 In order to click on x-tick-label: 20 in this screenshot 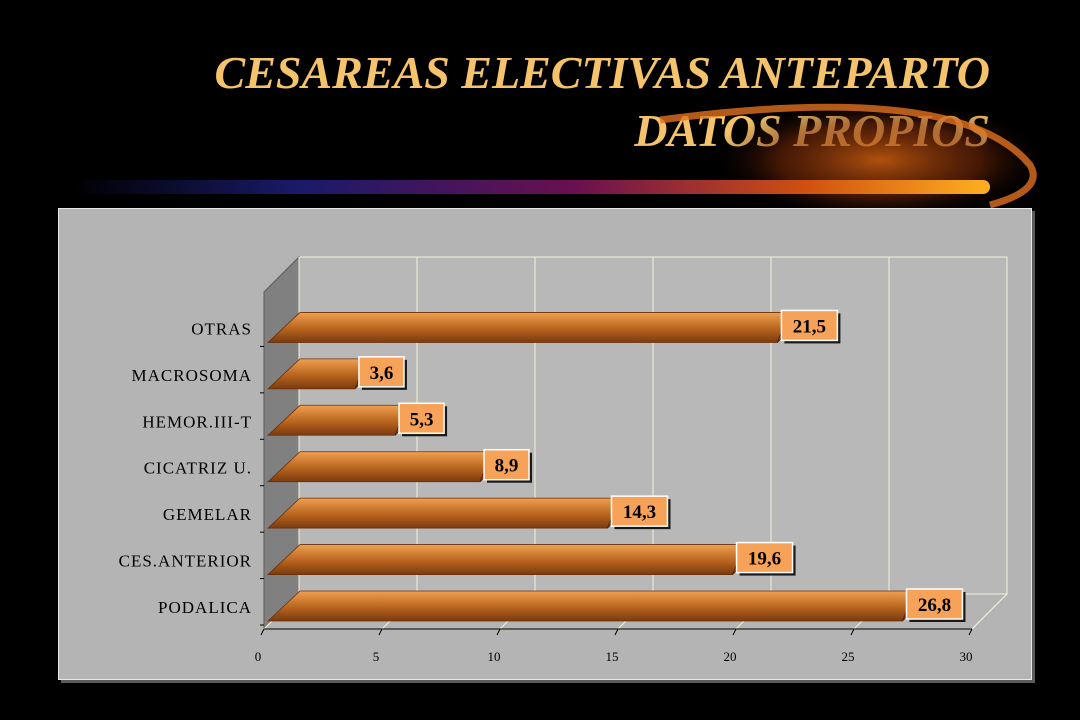, I will do `click(730, 656)`.